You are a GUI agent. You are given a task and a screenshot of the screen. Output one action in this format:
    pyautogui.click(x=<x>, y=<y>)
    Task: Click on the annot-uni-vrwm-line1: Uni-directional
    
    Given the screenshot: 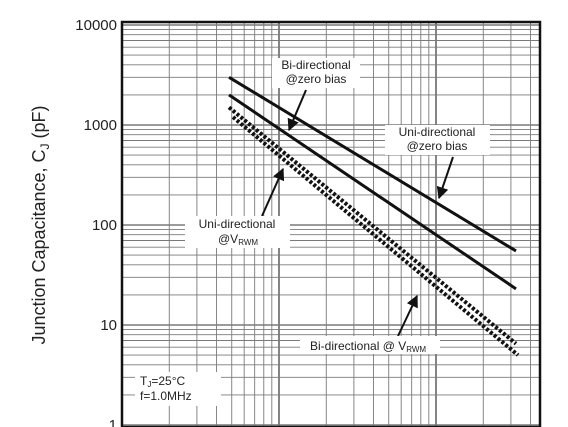 What is the action you would take?
    pyautogui.click(x=237, y=224)
    